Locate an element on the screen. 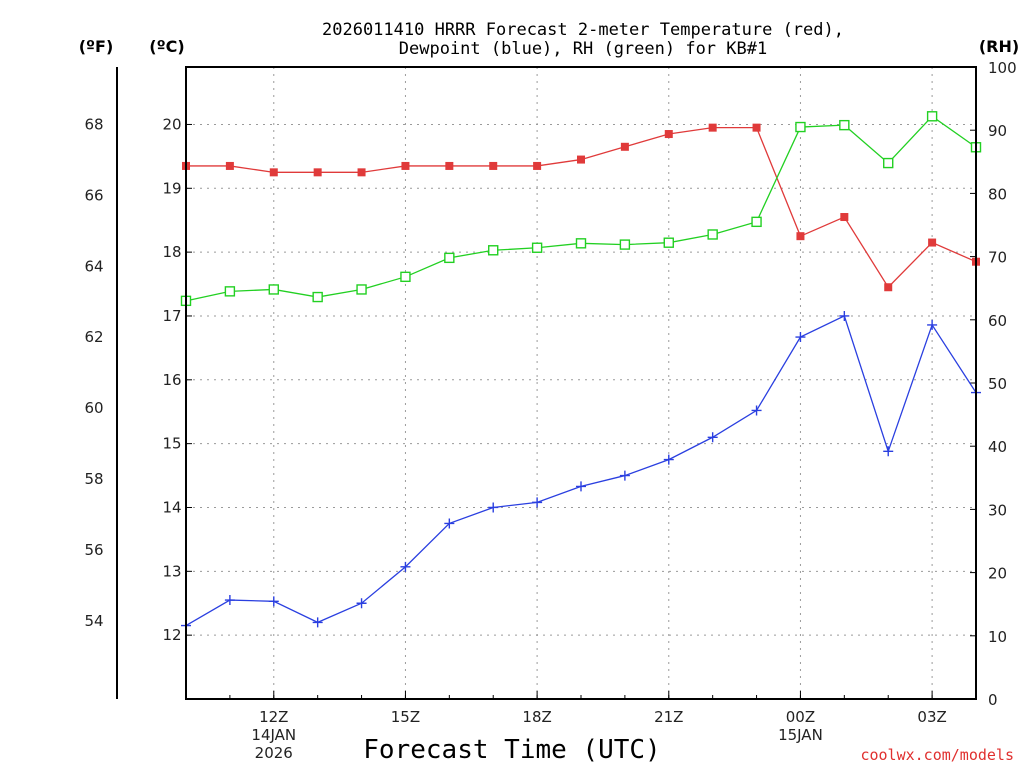 The image size is (1024, 768). rh-tick-label: 40 is located at coordinates (997, 447).